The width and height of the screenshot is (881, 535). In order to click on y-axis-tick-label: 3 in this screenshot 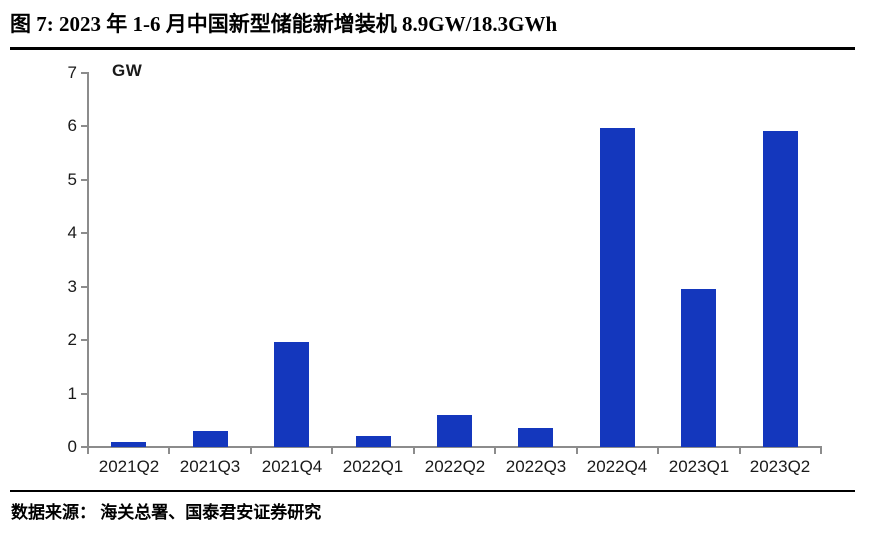, I will do `click(72, 286)`.